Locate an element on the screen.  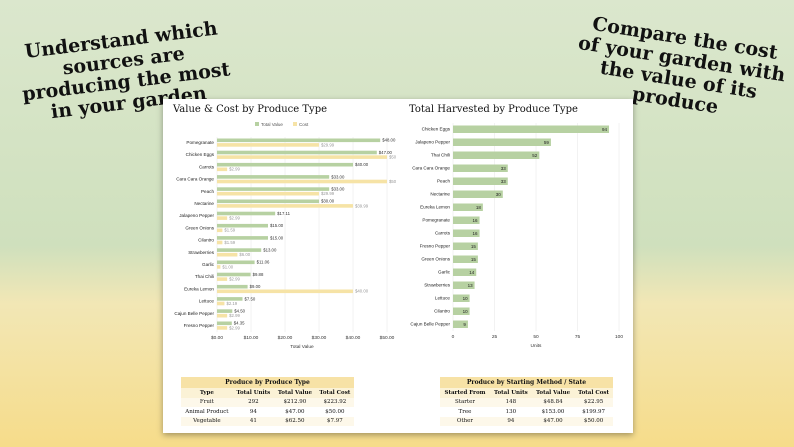
data-label: 14 is located at coordinates (472, 272).